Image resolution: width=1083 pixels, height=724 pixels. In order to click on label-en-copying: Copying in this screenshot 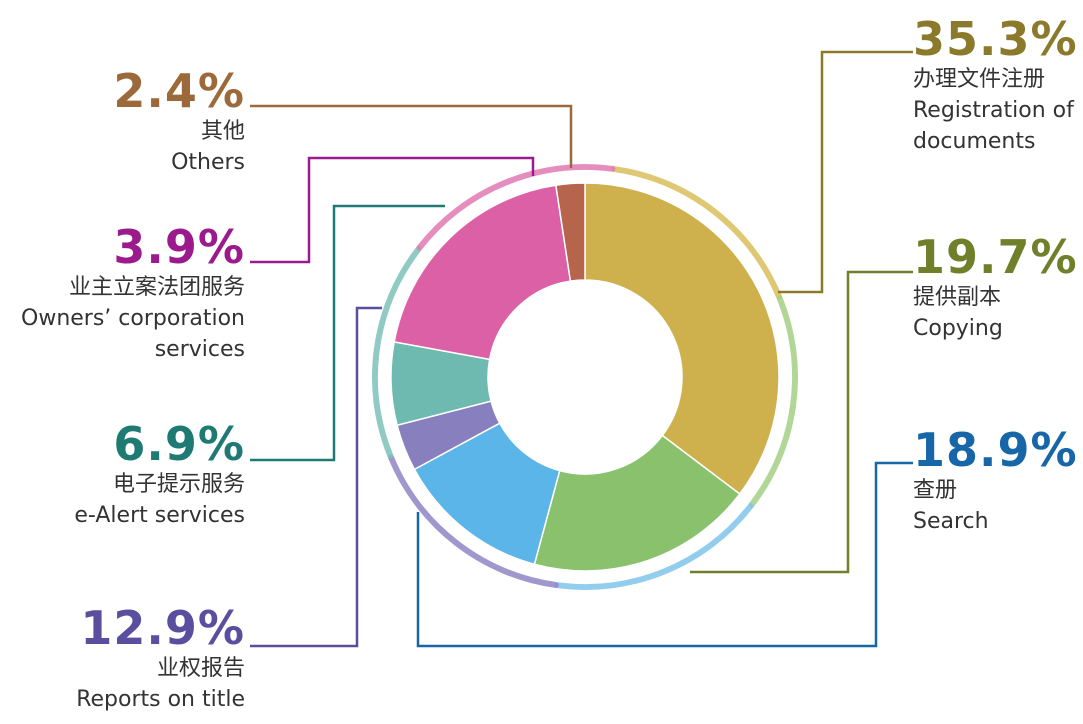, I will do `click(958, 328)`.